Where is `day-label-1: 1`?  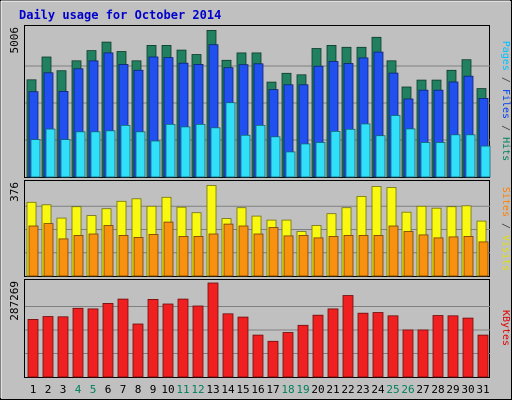 day-label-1: 1 is located at coordinates (33, 389).